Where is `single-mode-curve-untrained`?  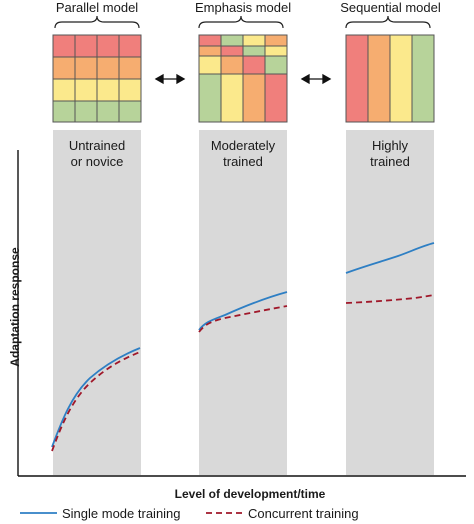
single-mode-curve-untrained is located at coordinates (96, 397).